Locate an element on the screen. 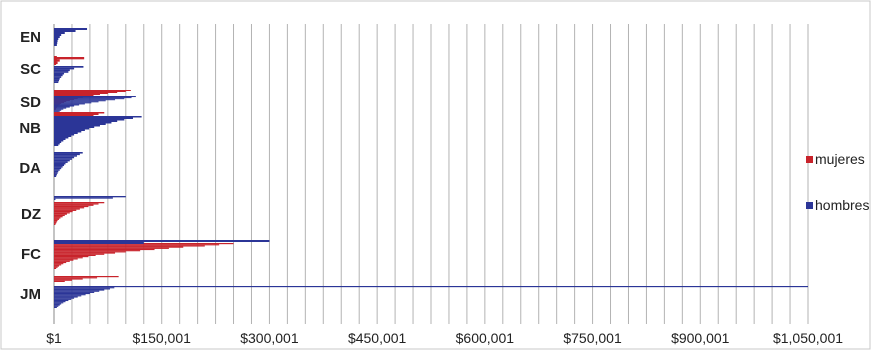  x-tick-label: $900,001 is located at coordinates (700, 338).